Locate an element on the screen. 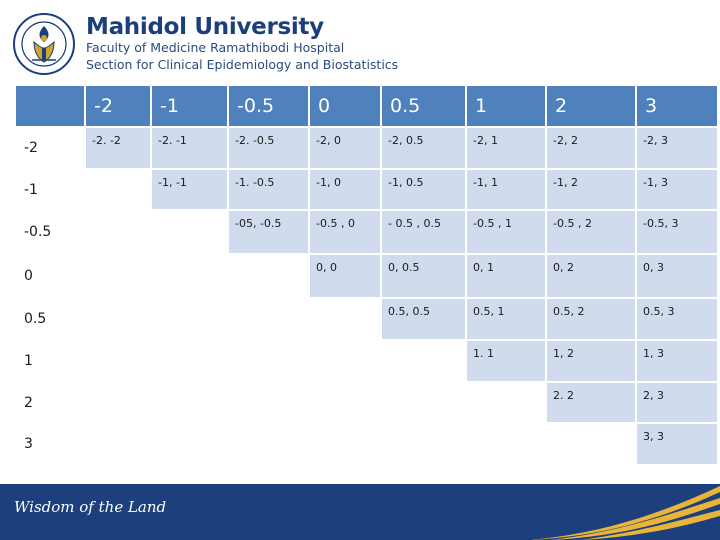 Image resolution: width=720 pixels, height=540 pixels. table-cell: 2, 3 is located at coordinates (678, 403).